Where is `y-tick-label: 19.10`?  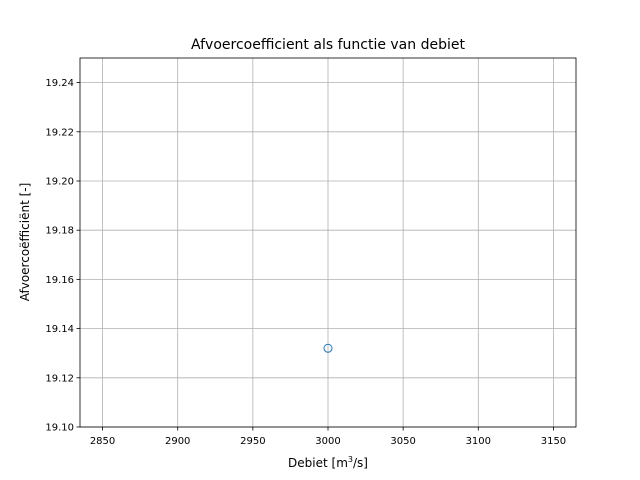
y-tick-label: 19.10 is located at coordinates (59, 428).